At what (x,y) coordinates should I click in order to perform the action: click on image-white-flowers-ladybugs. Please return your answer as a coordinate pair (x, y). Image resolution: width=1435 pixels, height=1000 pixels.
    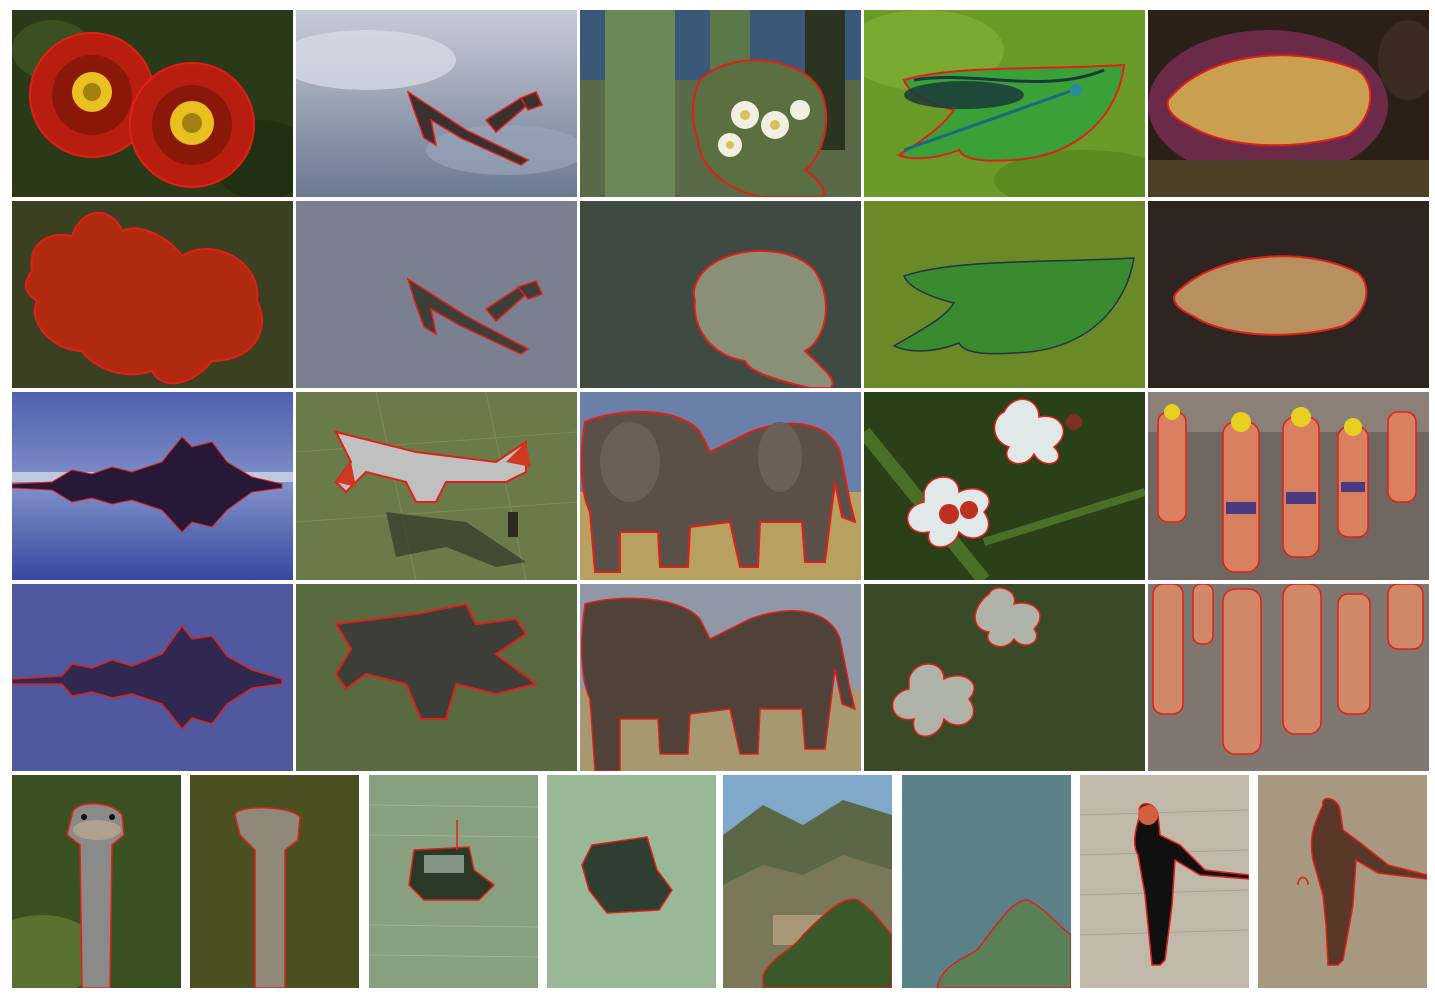
    Looking at the image, I should click on (1004, 486).